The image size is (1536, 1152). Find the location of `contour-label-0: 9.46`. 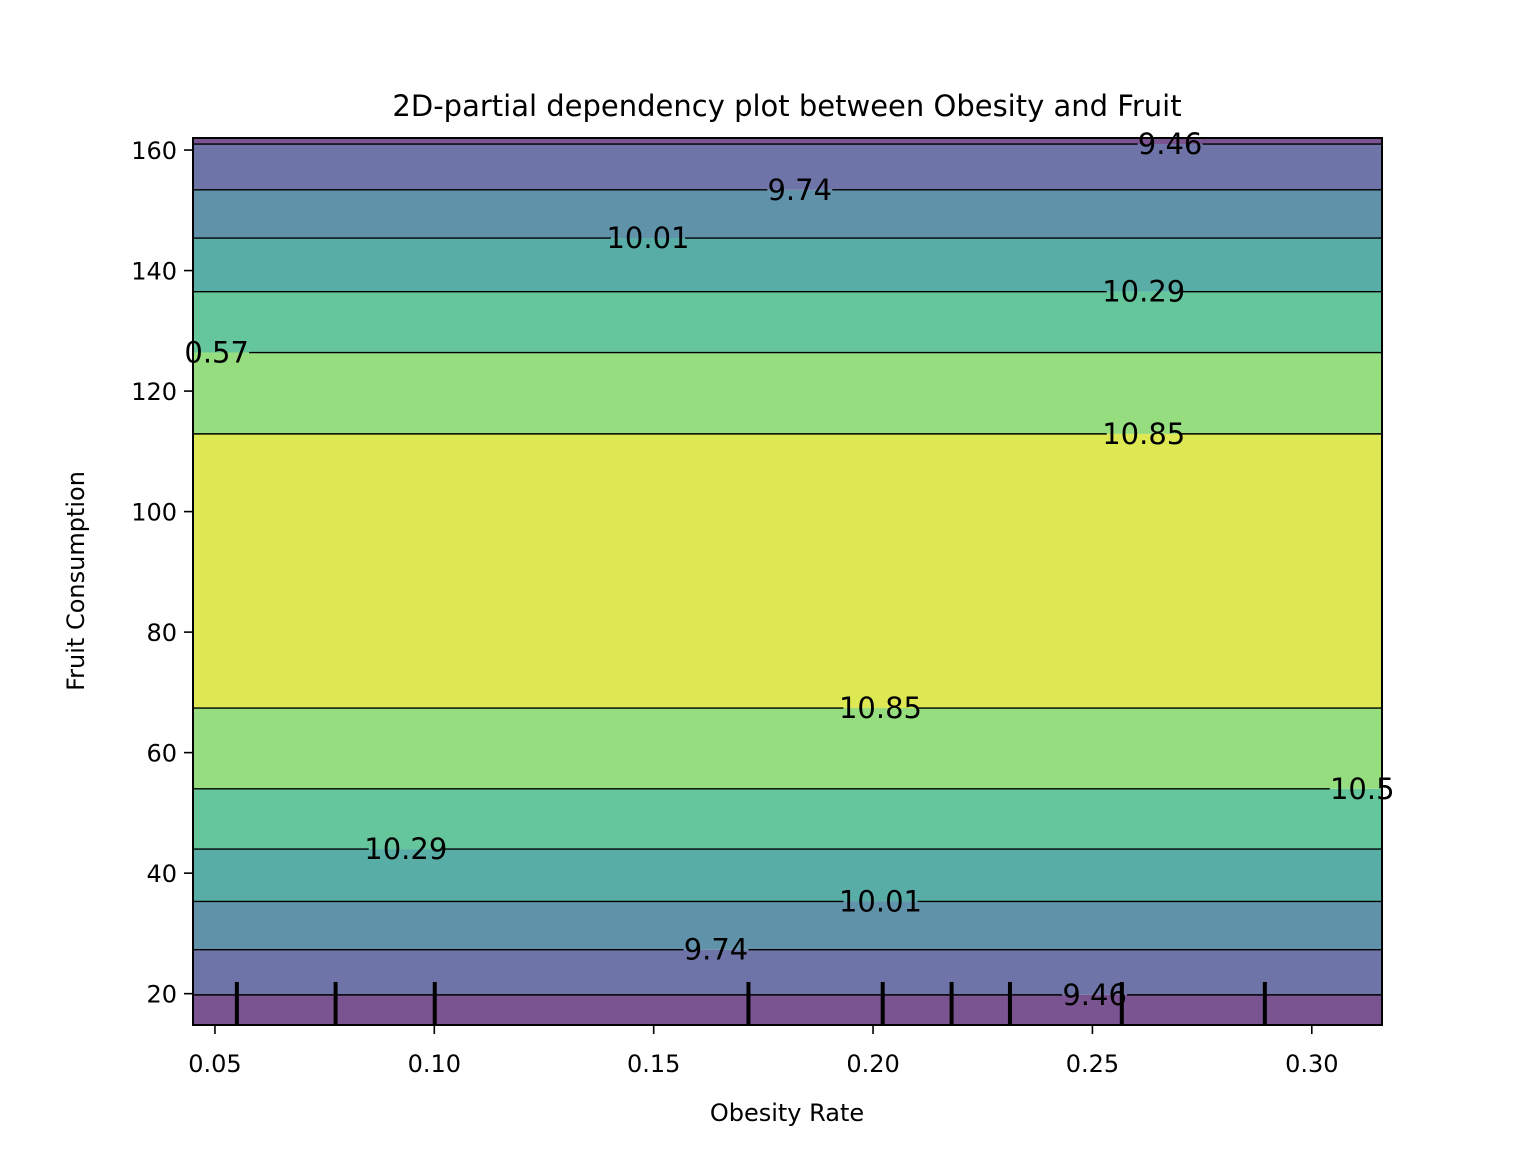

contour-label-0: 9.46 is located at coordinates (1094, 995).